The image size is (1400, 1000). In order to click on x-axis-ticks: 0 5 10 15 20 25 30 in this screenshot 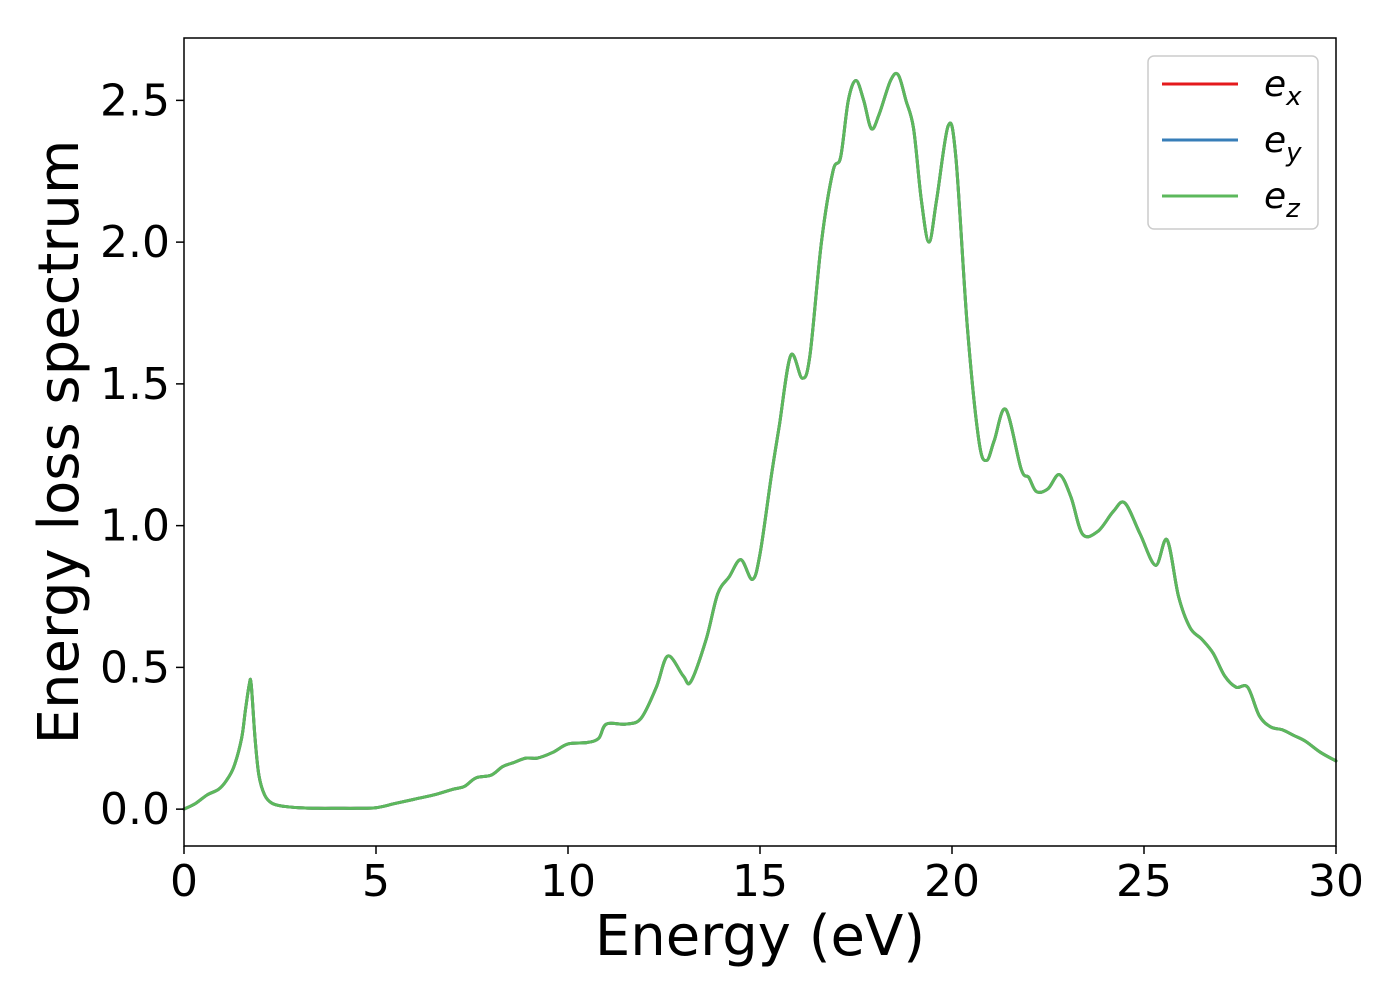, I will do `click(767, 876)`.